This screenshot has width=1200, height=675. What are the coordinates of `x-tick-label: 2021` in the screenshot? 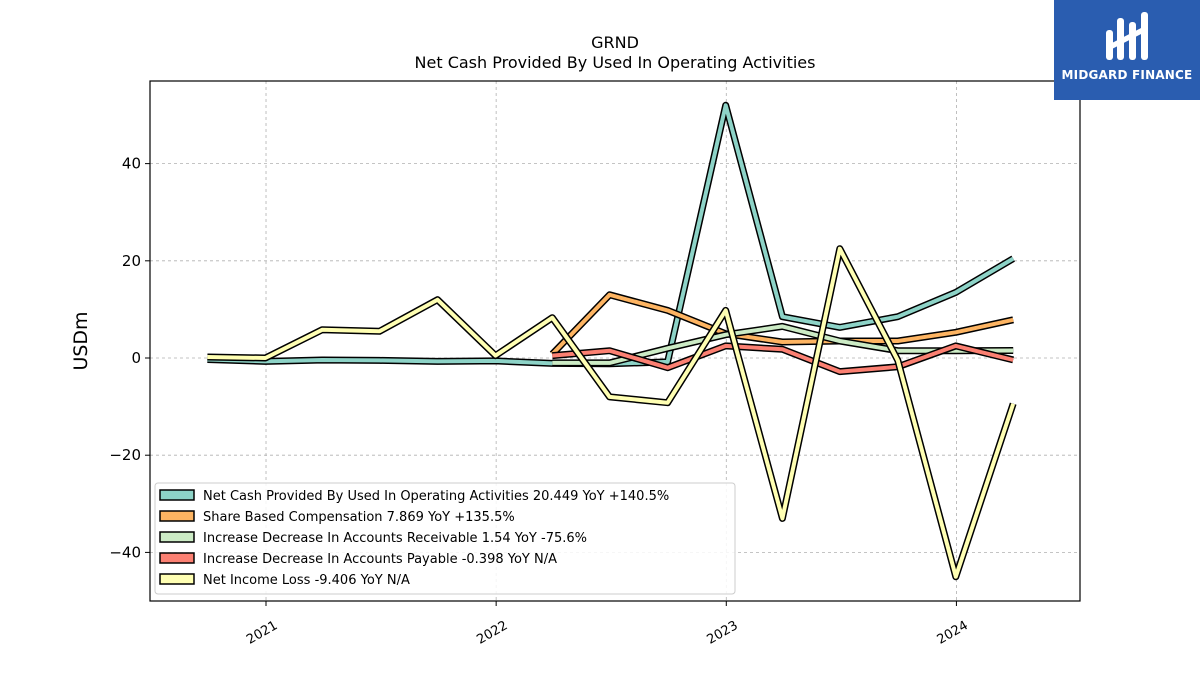 It's located at (262, 633).